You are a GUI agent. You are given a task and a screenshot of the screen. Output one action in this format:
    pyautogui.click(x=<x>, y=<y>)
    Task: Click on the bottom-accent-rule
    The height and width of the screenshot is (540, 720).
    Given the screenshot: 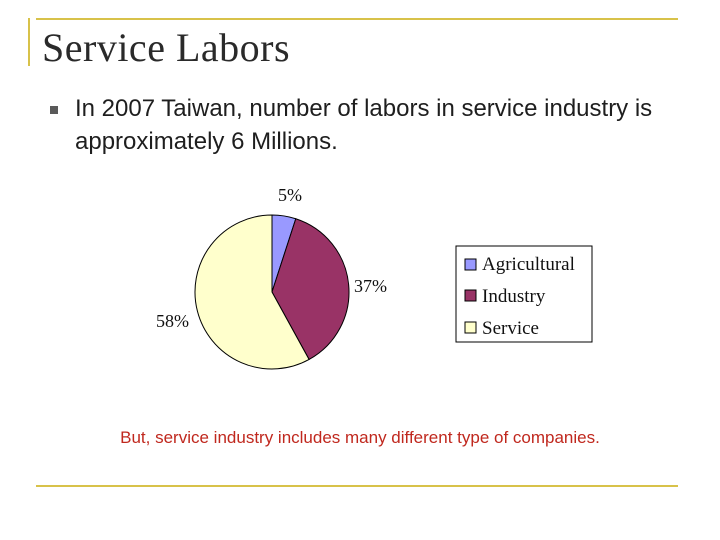 What is the action you would take?
    pyautogui.click(x=357, y=486)
    